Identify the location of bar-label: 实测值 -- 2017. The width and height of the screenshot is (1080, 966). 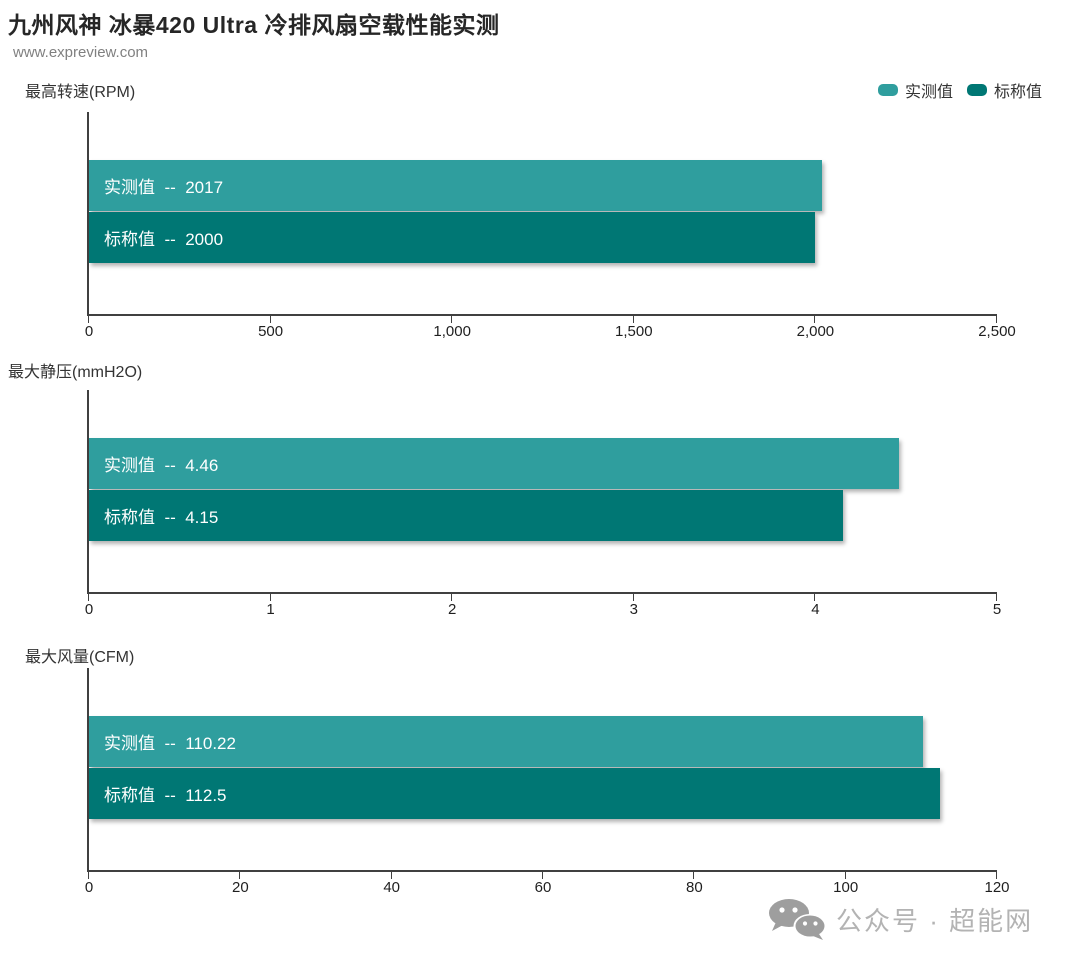
(164, 187).